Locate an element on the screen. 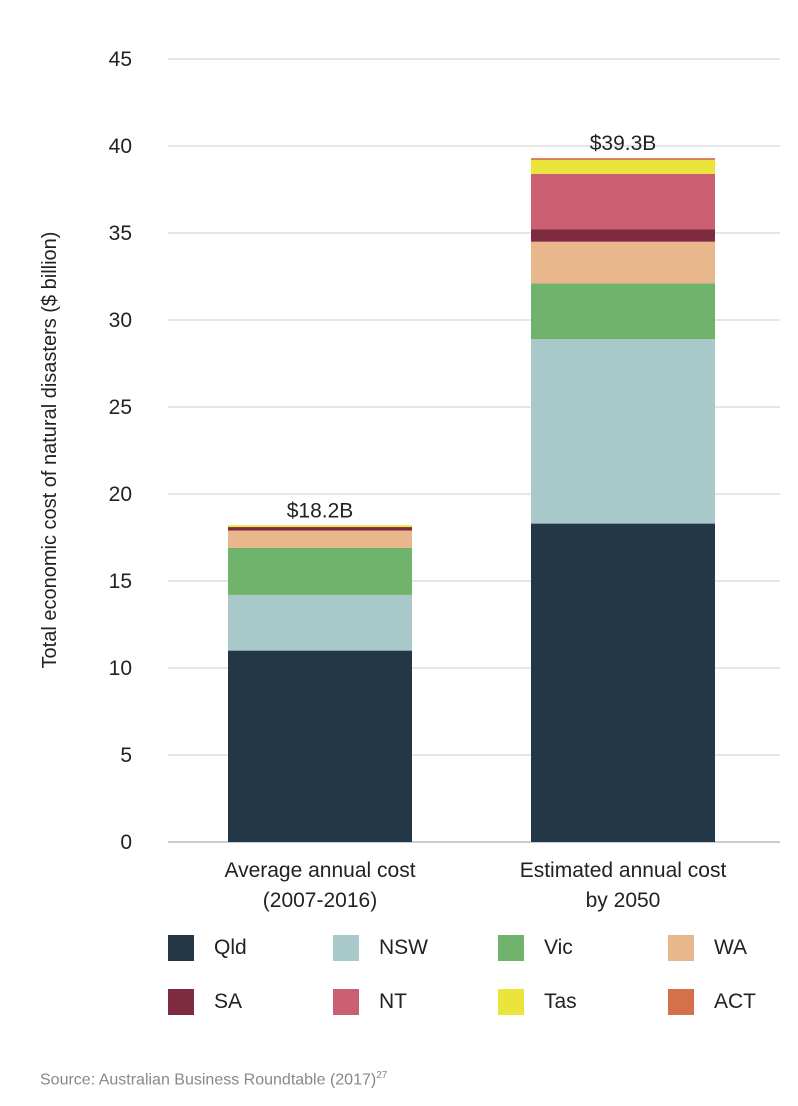 The width and height of the screenshot is (798, 1106). y-tick-label: 5 is located at coordinates (126, 755).